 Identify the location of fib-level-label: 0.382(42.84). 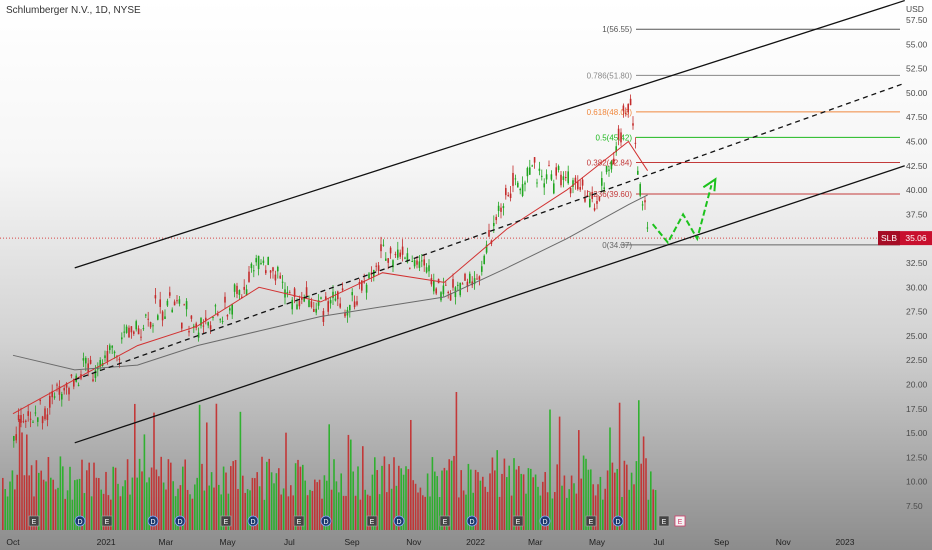
(610, 162).